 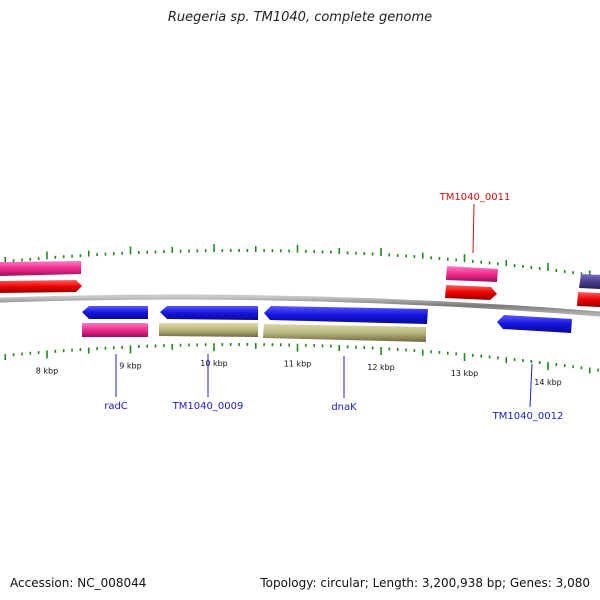 What do you see at coordinates (298, 364) in the screenshot?
I see `tick-label: 11 kbp` at bounding box center [298, 364].